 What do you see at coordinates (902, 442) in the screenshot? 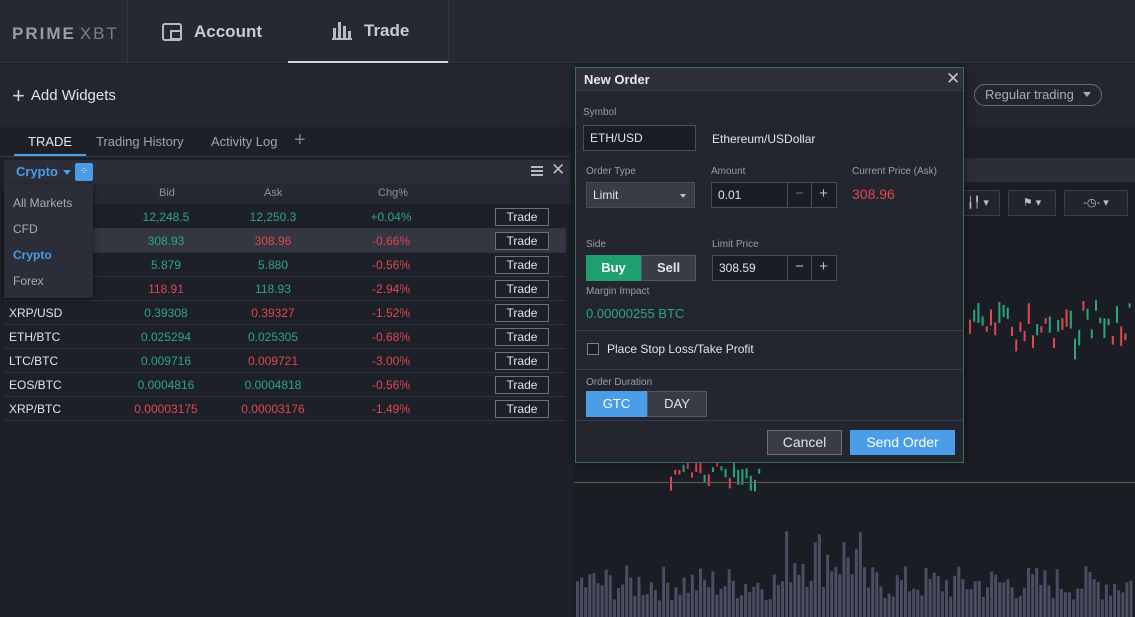
I see `send-order-button: Send Order` at bounding box center [902, 442].